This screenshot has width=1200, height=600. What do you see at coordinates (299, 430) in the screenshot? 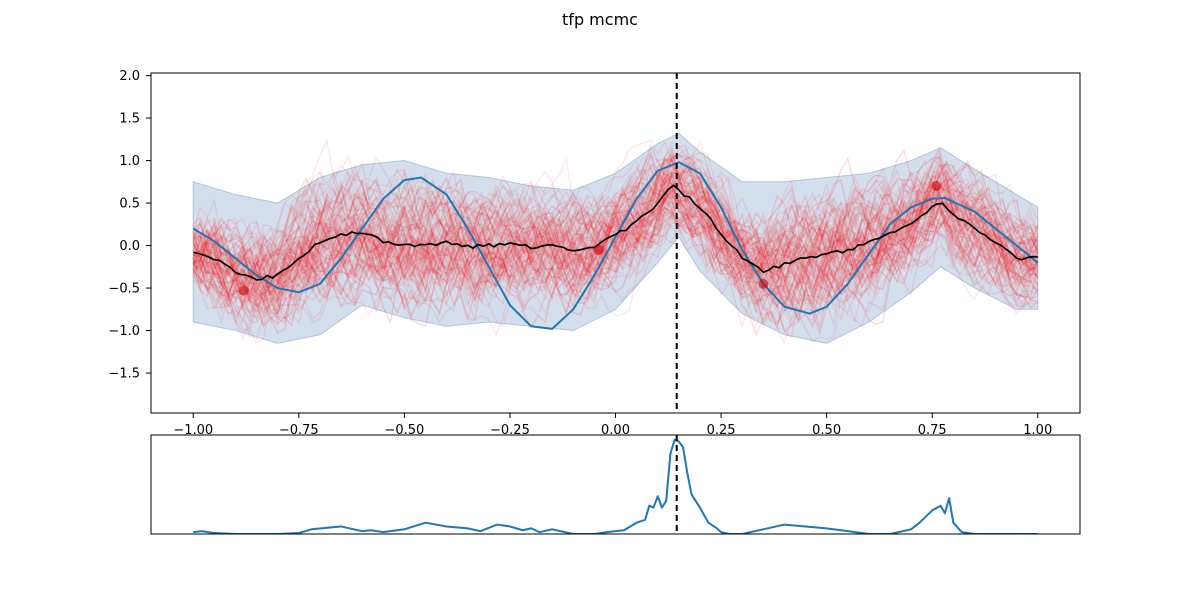
I see `x-tick-label: −0.75` at bounding box center [299, 430].